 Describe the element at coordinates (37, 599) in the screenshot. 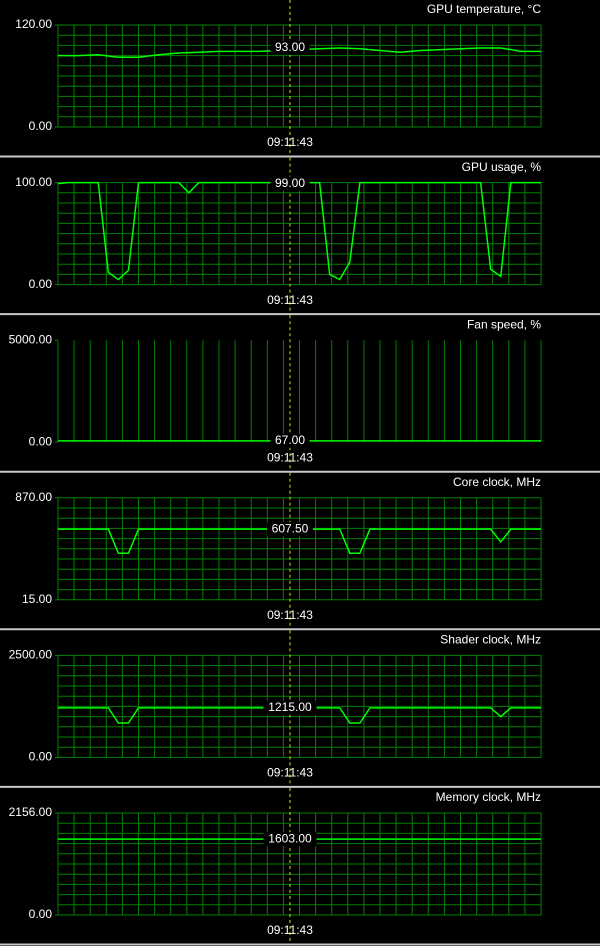

I see `y-tick-label: 15.00` at that location.